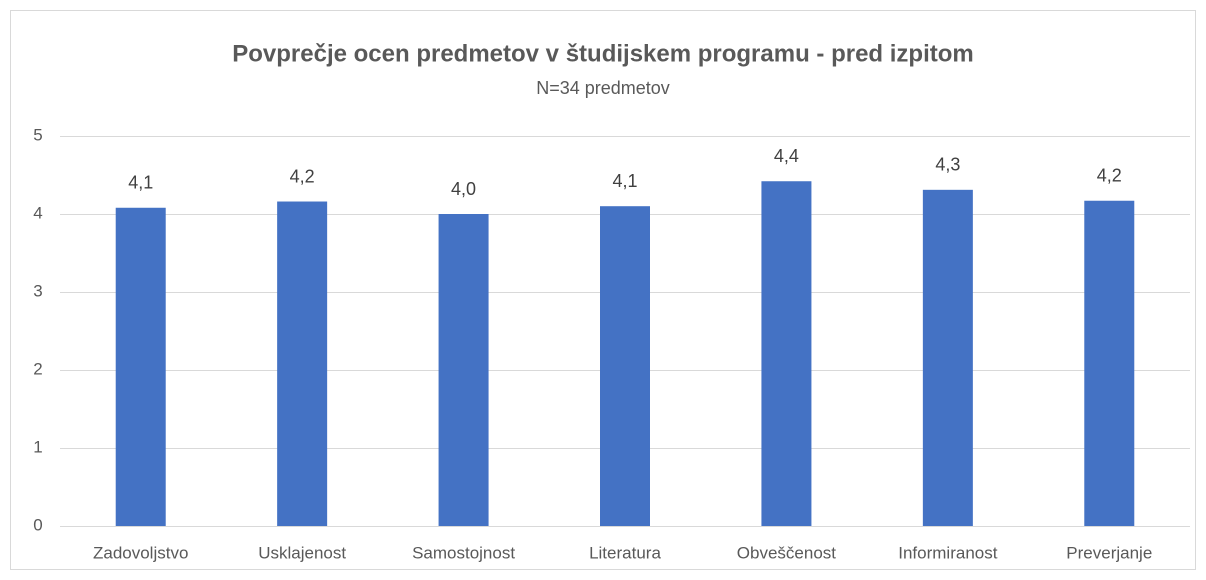  I want to click on x-tick-label: Preverjanje, so click(1109, 552).